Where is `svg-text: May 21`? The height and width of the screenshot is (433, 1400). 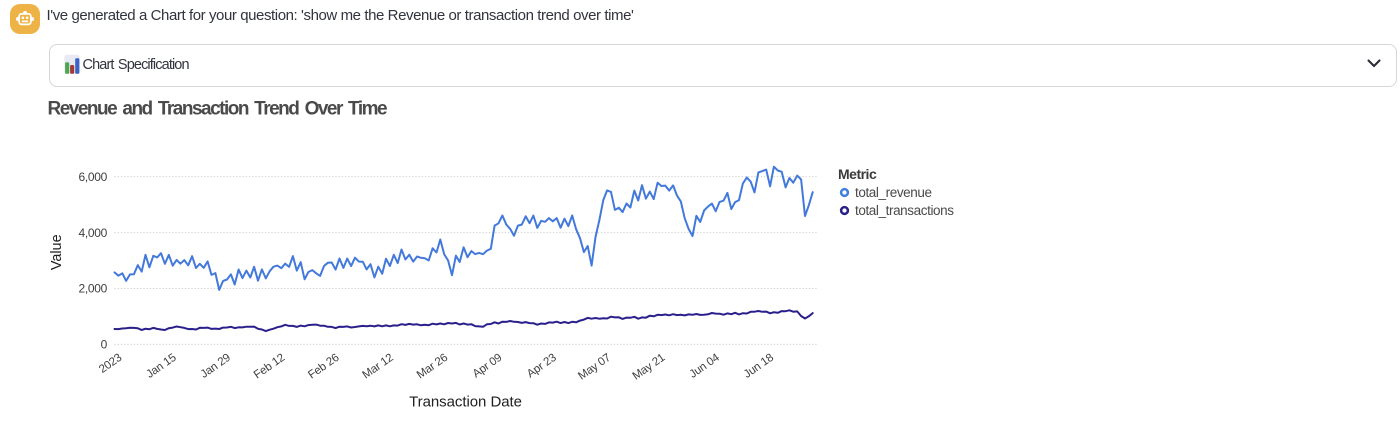 svg-text: May 21 is located at coordinates (649, 367).